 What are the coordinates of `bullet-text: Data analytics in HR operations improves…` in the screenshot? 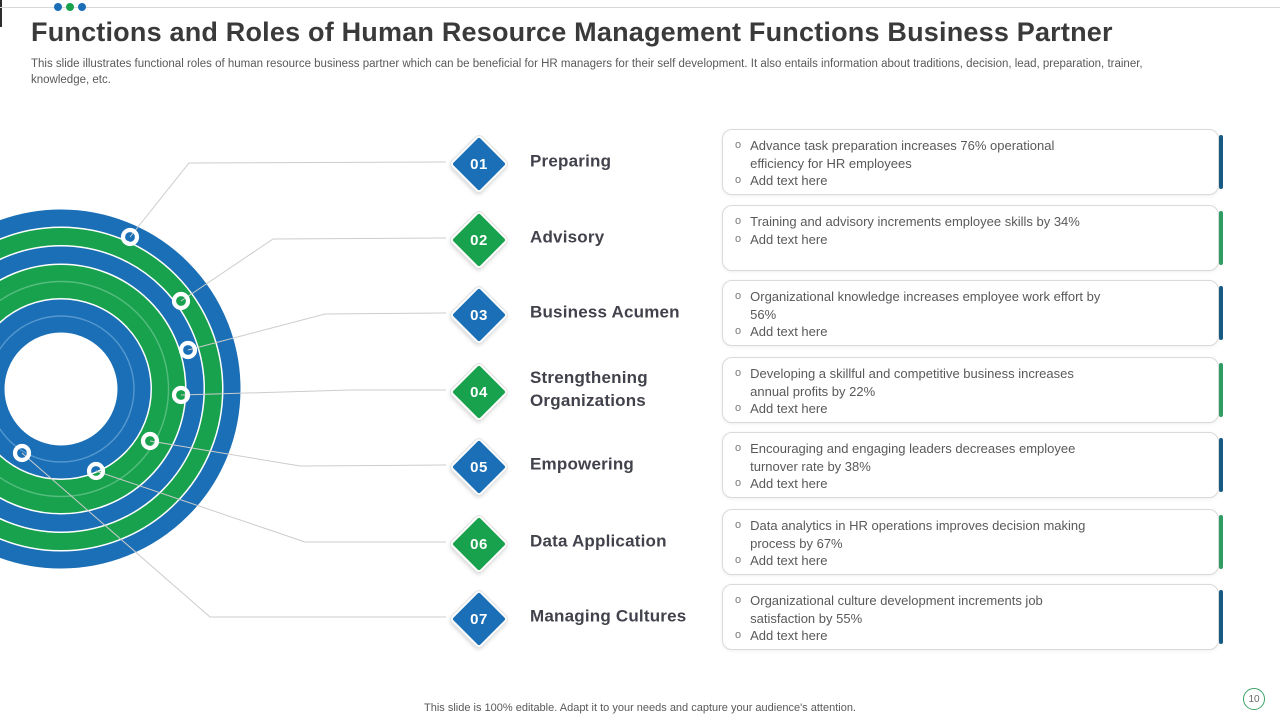 It's located at (918, 534).